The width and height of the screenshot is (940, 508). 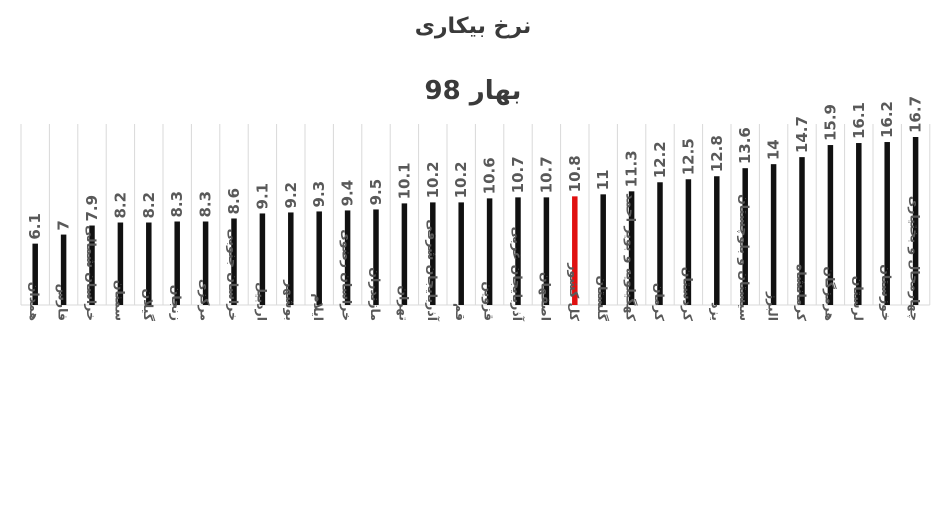 What do you see at coordinates (64, 225) in the screenshot?
I see `data-label: 7` at bounding box center [64, 225].